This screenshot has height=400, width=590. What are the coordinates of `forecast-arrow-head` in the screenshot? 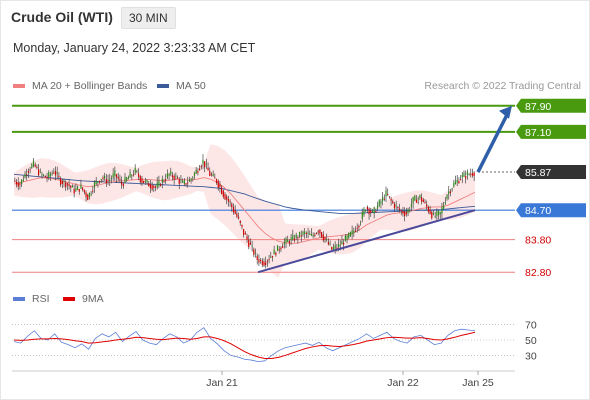 It's located at (505, 112).